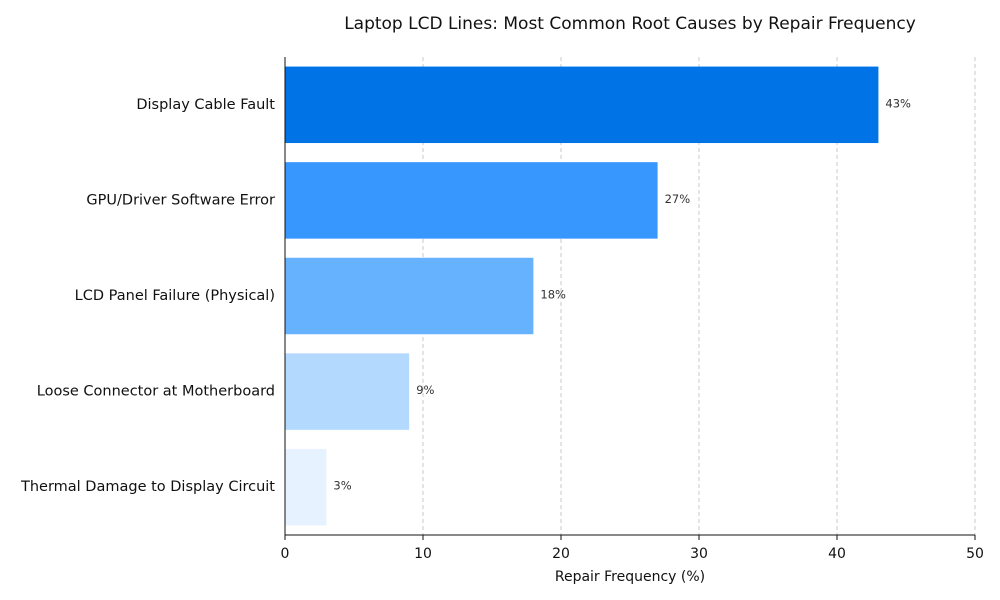 The image size is (1000, 600). Describe the element at coordinates (156, 392) in the screenshot. I see `y-tick-label-3: Loose Connector at Motherboard` at that location.